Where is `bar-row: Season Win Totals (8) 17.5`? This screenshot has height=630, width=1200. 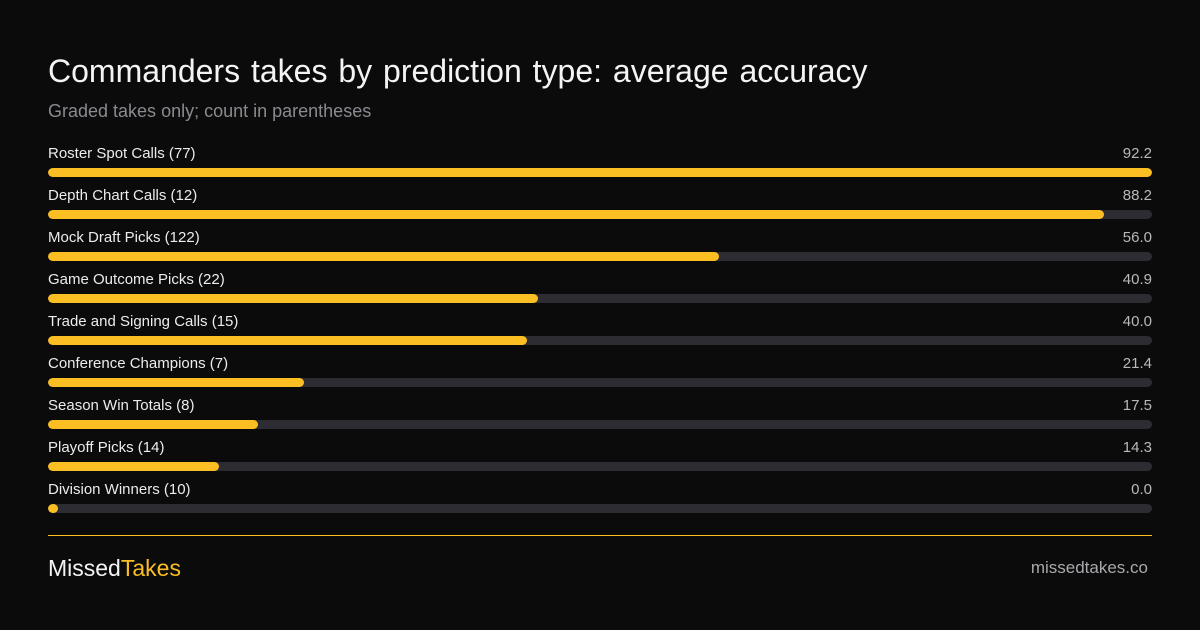 bar-row: Season Win Totals (8) 17.5 is located at coordinates (600, 418).